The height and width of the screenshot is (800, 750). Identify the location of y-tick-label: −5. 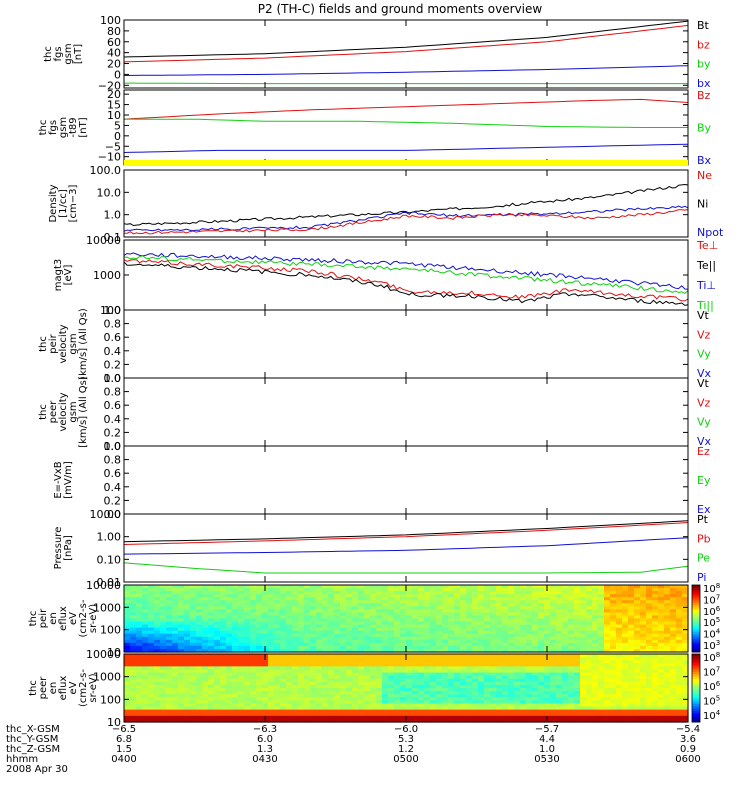
(113, 146).